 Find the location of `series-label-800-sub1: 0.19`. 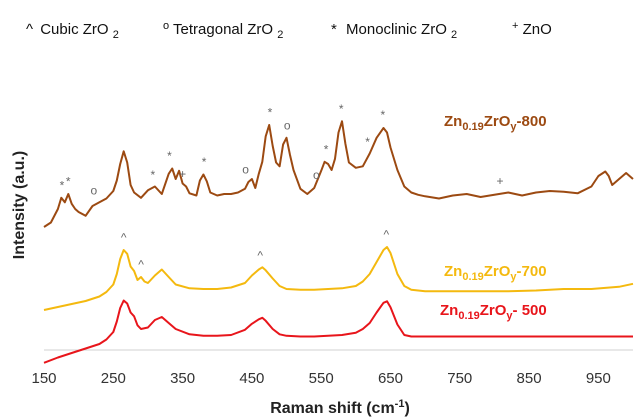

series-label-800-sub1: 0.19 is located at coordinates (472, 127).